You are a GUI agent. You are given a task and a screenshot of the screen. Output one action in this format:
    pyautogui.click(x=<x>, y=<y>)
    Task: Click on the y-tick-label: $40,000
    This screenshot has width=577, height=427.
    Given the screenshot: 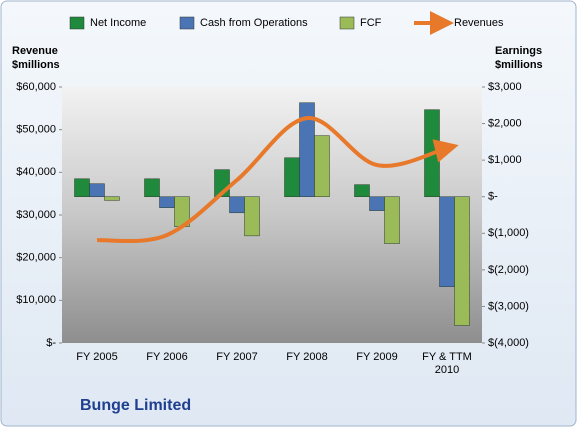 What is the action you would take?
    pyautogui.click(x=36, y=172)
    